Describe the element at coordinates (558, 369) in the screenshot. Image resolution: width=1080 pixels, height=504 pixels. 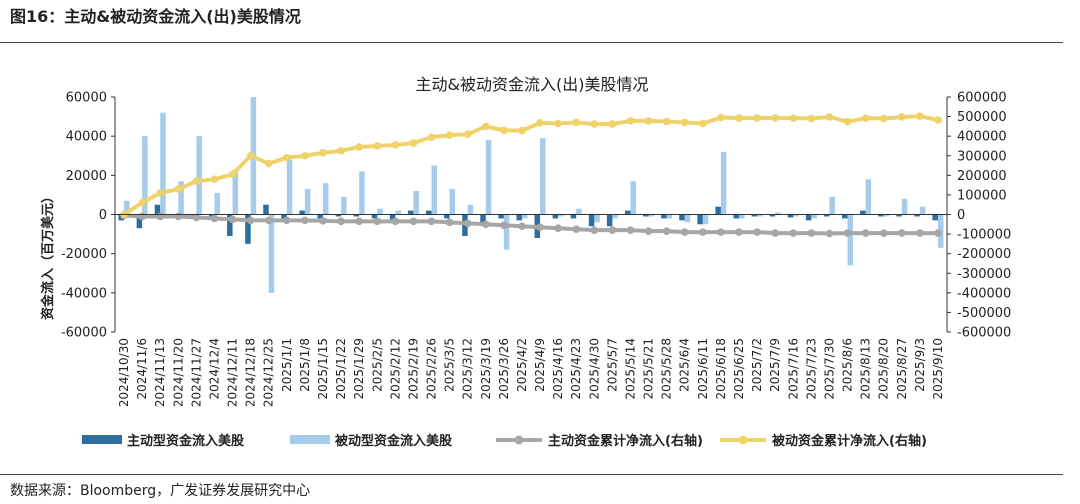
I see `x-tick-label: 2025/4/16` at that location.